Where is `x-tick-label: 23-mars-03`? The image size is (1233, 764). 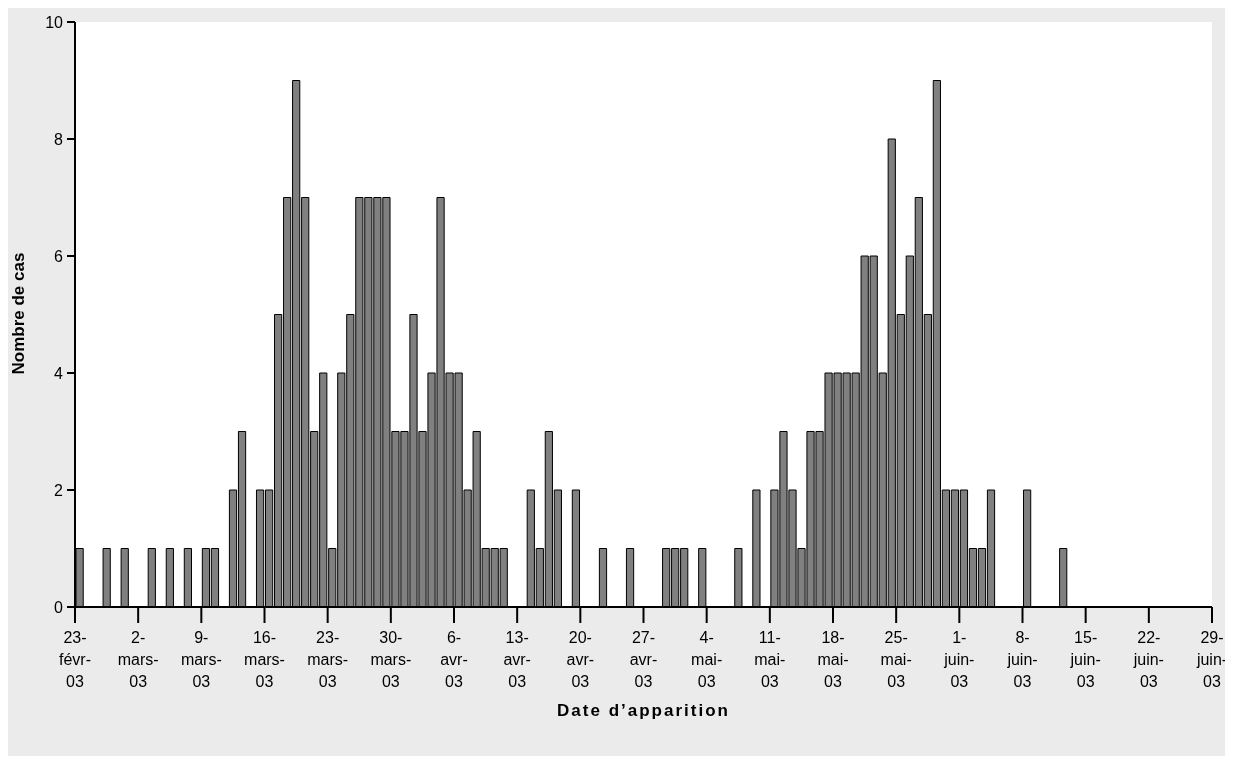
x-tick-label: 23-mars-03 is located at coordinates (328, 659).